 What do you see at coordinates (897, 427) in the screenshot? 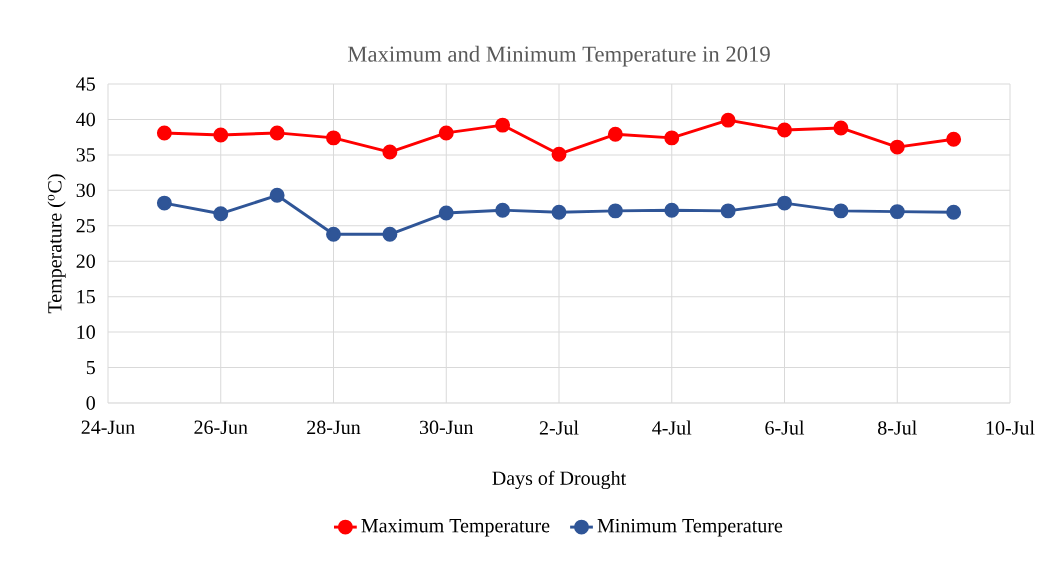
I see `x-tick-label: 8-Jul` at bounding box center [897, 427].